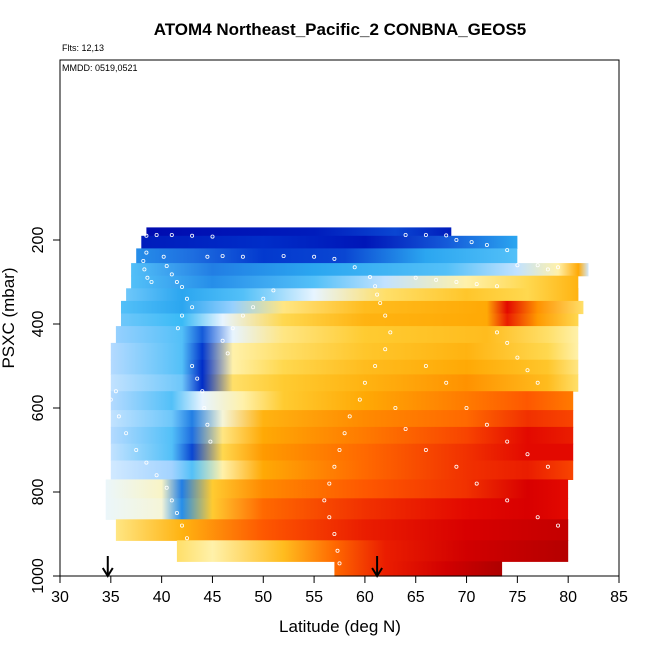 The image size is (650, 650). I want to click on x-tick-label: 40, so click(162, 597).